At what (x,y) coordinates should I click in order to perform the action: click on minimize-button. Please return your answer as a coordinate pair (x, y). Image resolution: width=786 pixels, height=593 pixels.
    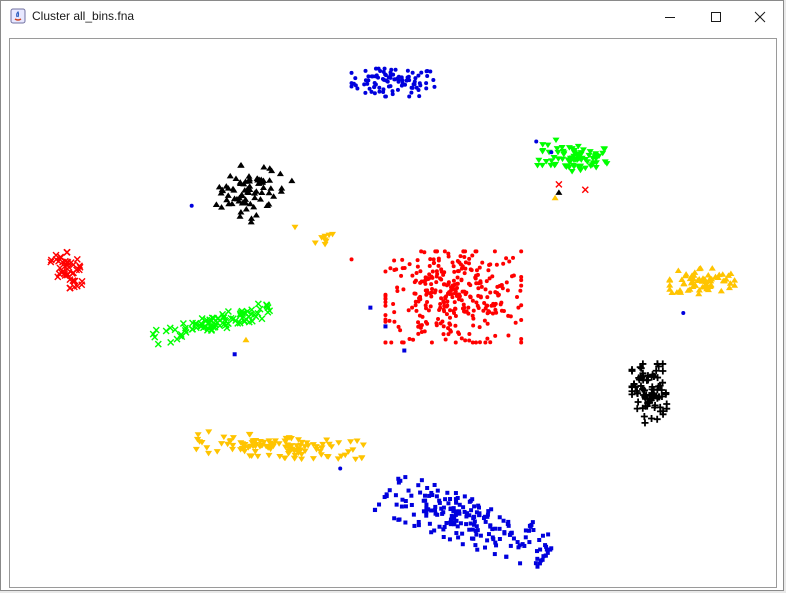
    Looking at the image, I should click on (670, 17).